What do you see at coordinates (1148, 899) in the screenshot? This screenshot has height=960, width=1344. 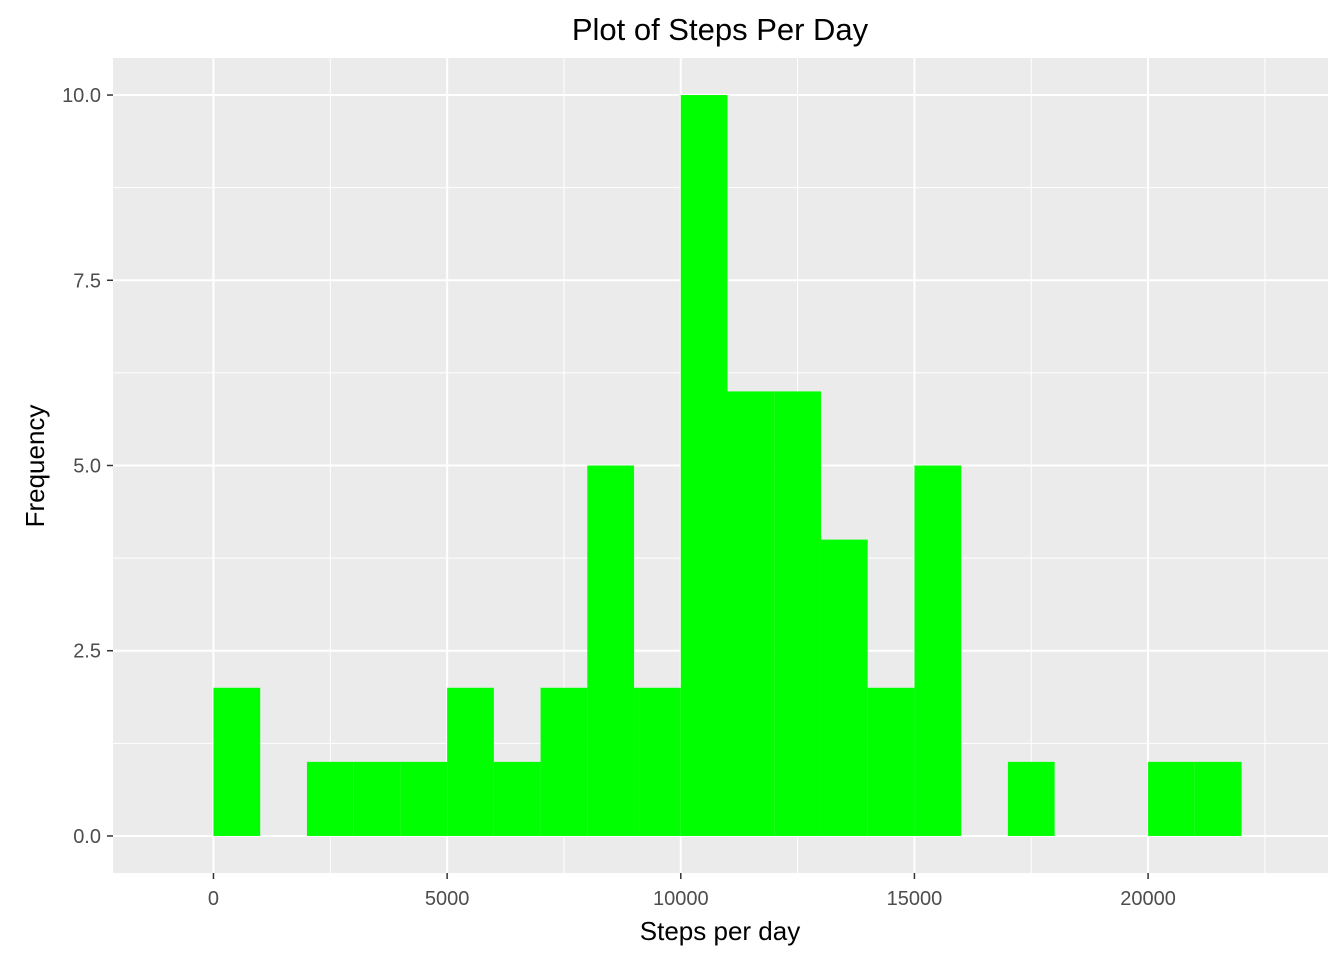 I see `x-tick-label: 20000` at bounding box center [1148, 899].